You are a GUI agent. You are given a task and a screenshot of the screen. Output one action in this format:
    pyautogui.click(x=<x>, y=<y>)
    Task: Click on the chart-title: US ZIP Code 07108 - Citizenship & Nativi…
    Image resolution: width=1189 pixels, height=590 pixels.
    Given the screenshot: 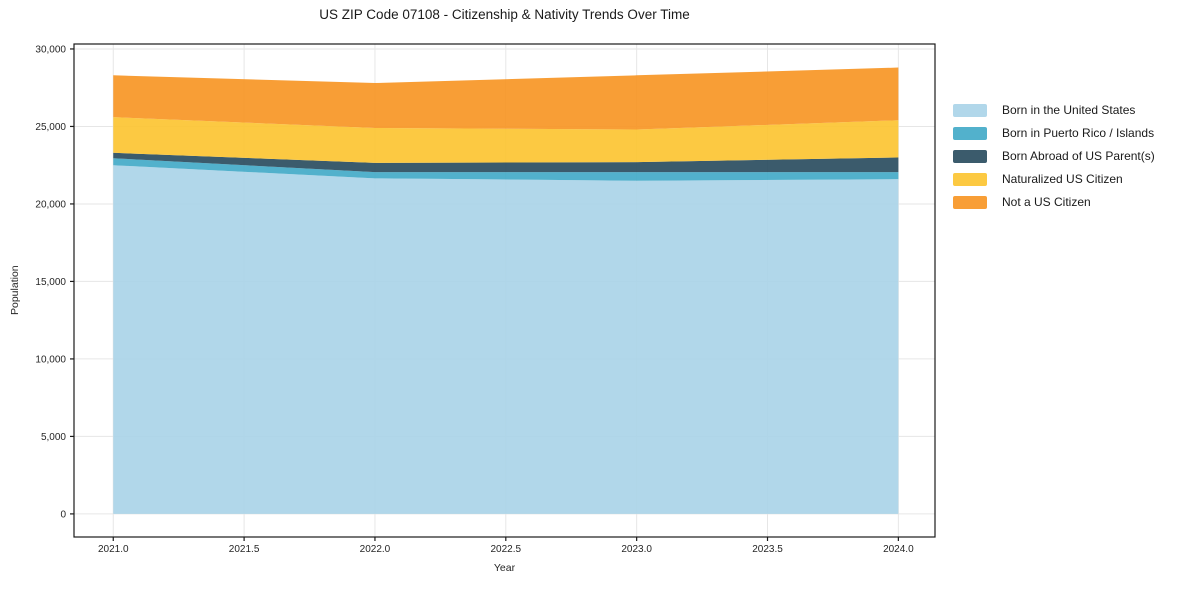 What is the action you would take?
    pyautogui.click(x=504, y=14)
    